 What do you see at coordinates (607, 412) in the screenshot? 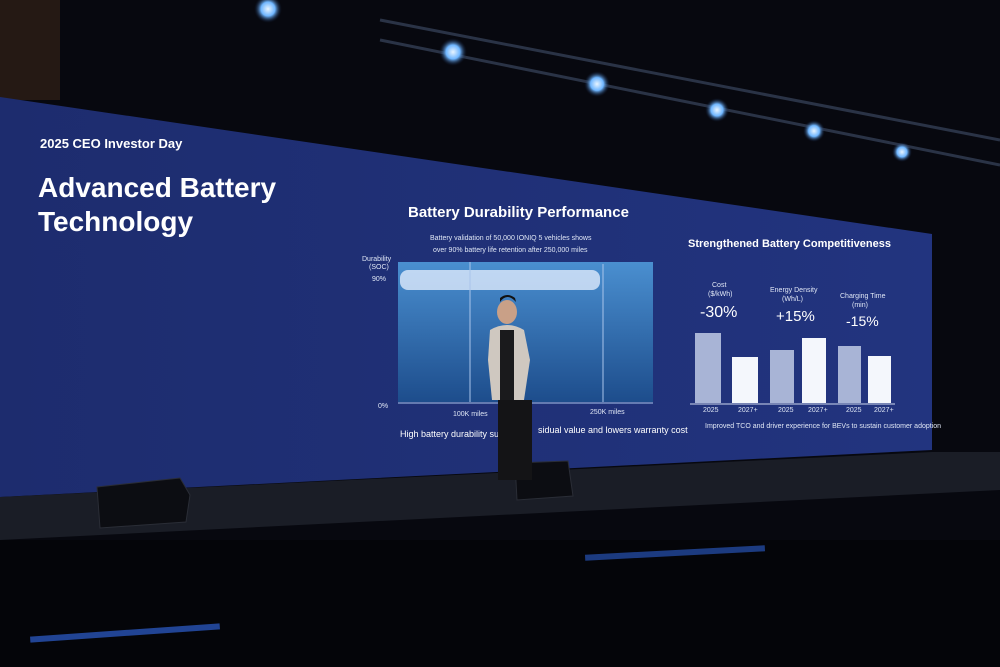
I see `x-label: 250K miles` at bounding box center [607, 412].